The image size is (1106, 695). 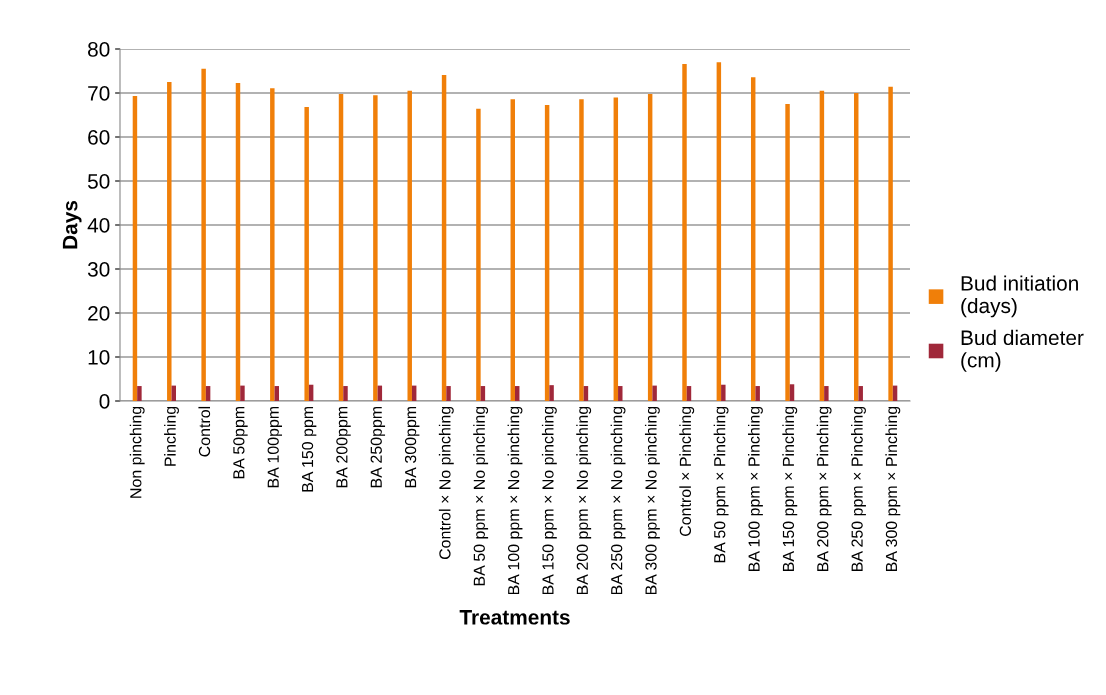 I want to click on y-tick-label: 80, so click(x=99, y=49).